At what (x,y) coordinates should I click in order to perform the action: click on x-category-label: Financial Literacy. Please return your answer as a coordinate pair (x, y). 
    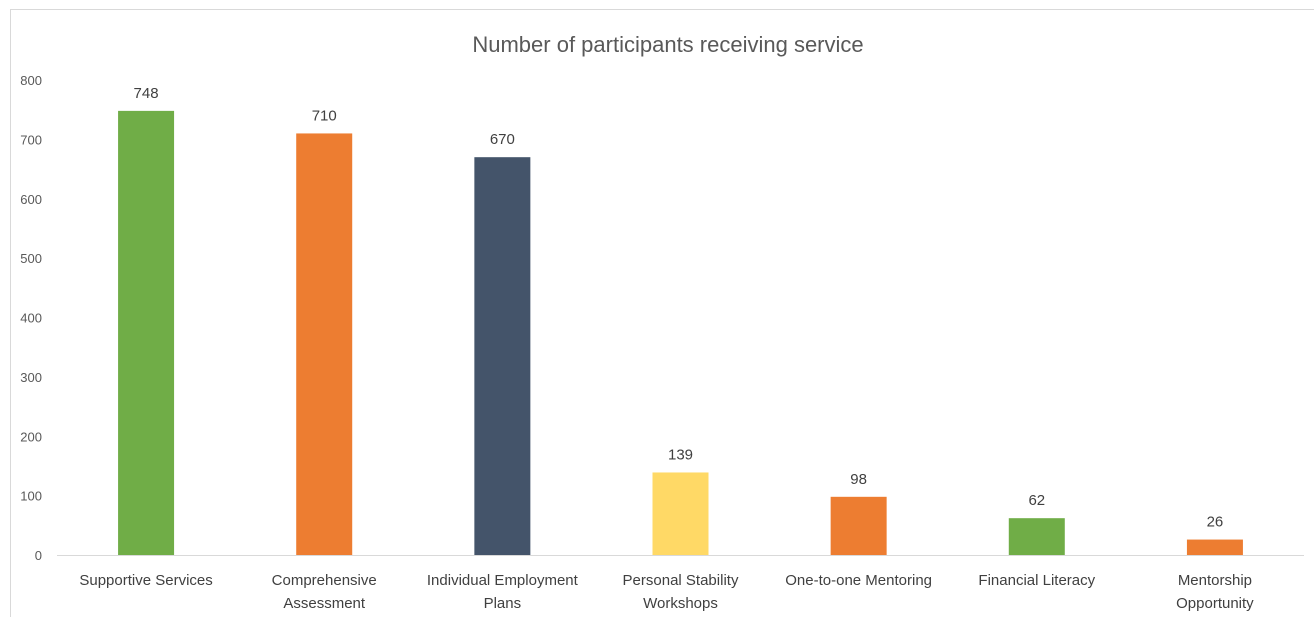
    Looking at the image, I should click on (1036, 580).